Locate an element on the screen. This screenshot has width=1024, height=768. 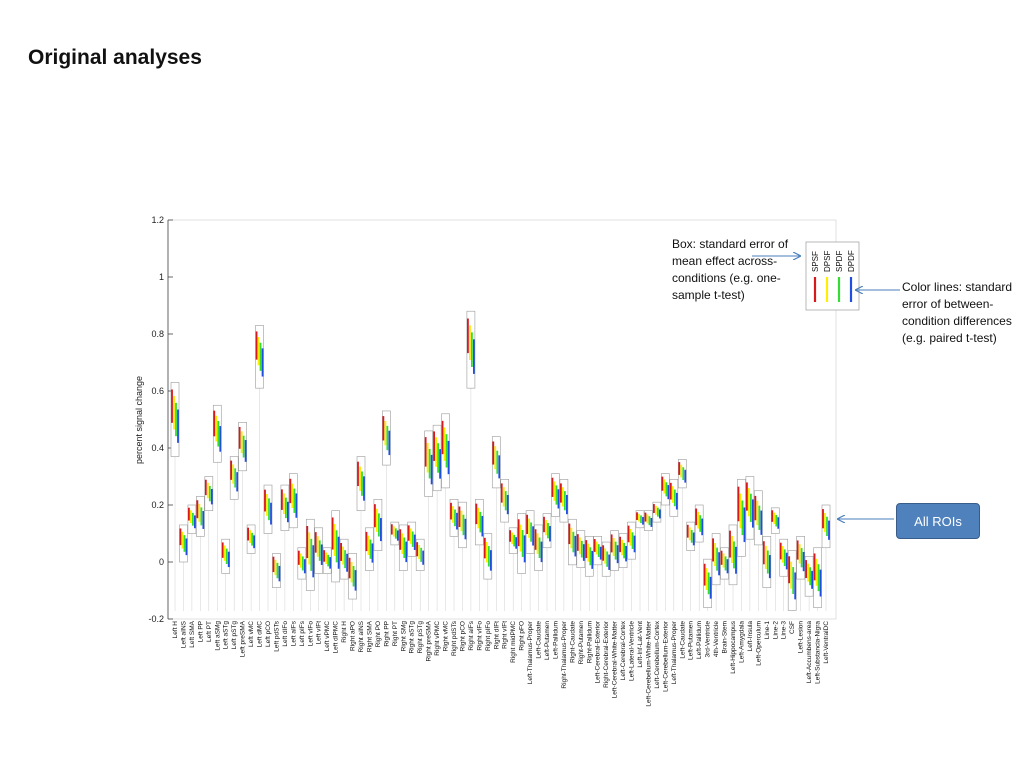
y-tick-label: 0.6 is located at coordinates (157, 391).